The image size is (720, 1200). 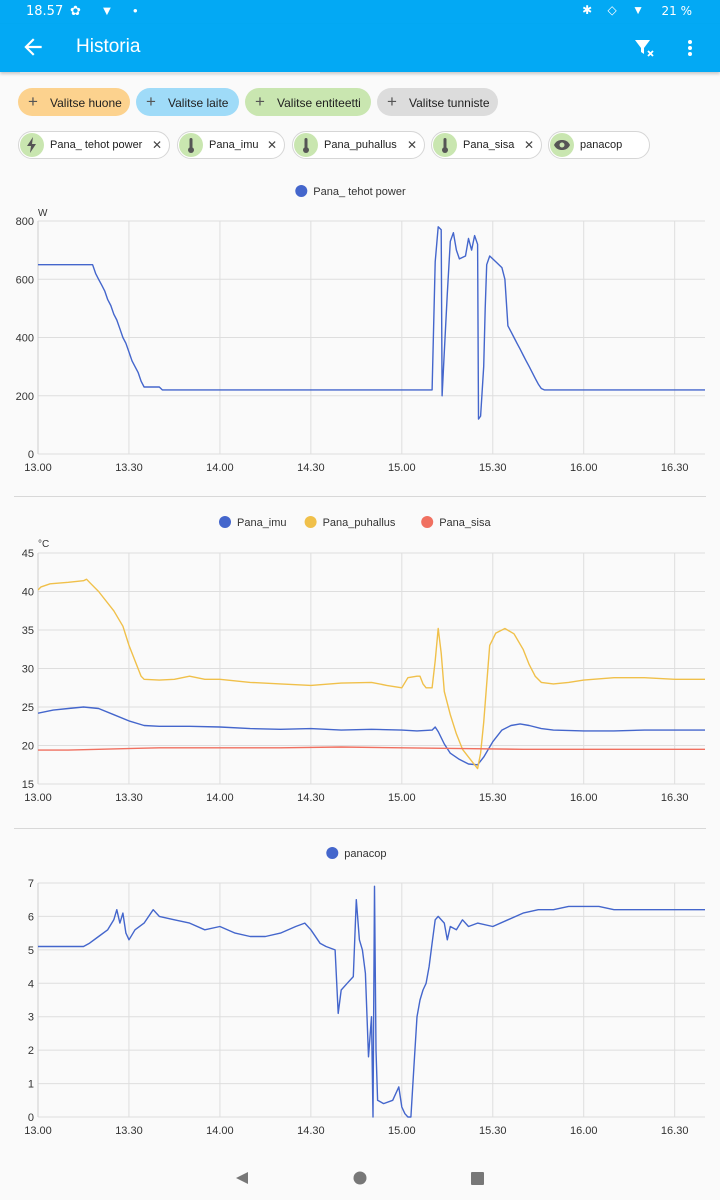 I want to click on entity-chip-puhallus: Pana_puhallus ✕, so click(x=358, y=145).